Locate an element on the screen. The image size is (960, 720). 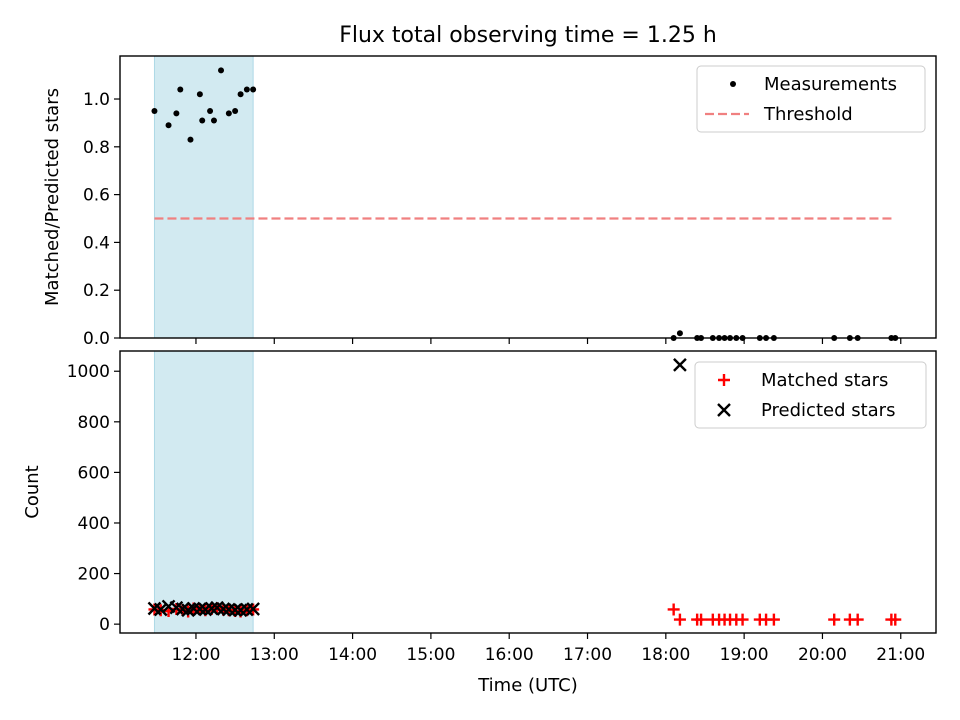
bottom-observing-span is located at coordinates (203, 492).